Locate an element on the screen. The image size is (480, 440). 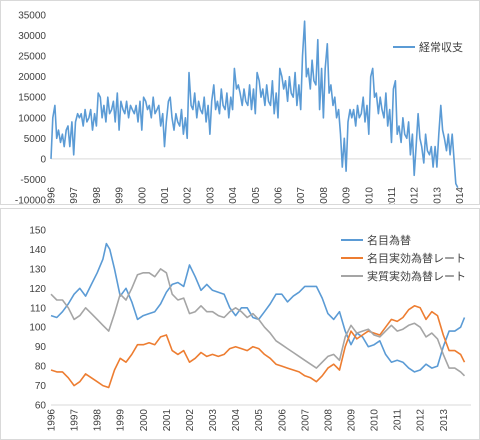
legend-label: 名目実効為替レート is located at coordinates (416, 258).